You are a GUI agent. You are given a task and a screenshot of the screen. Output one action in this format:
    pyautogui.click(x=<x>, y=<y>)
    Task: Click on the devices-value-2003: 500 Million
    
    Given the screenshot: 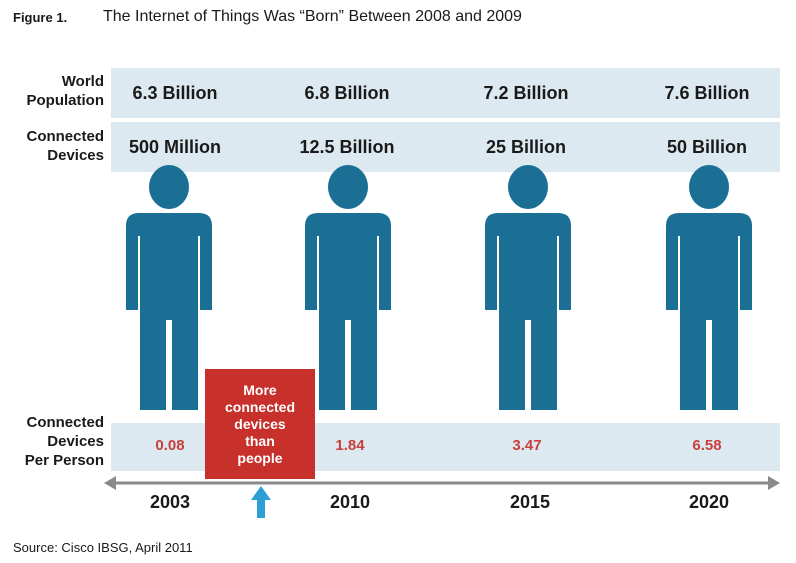 What is the action you would take?
    pyautogui.click(x=175, y=147)
    